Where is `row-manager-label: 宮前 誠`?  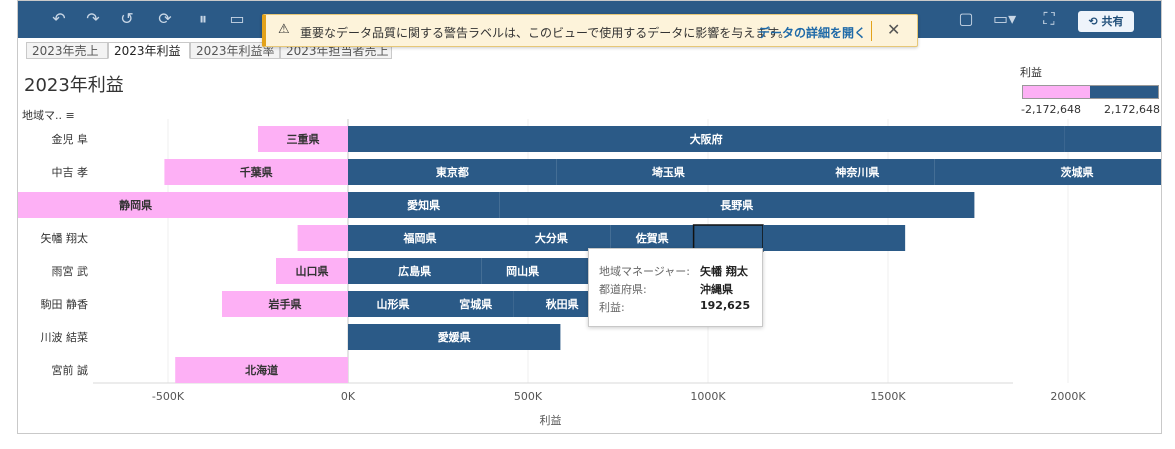 row-manager-label: 宮前 誠 is located at coordinates (70, 370).